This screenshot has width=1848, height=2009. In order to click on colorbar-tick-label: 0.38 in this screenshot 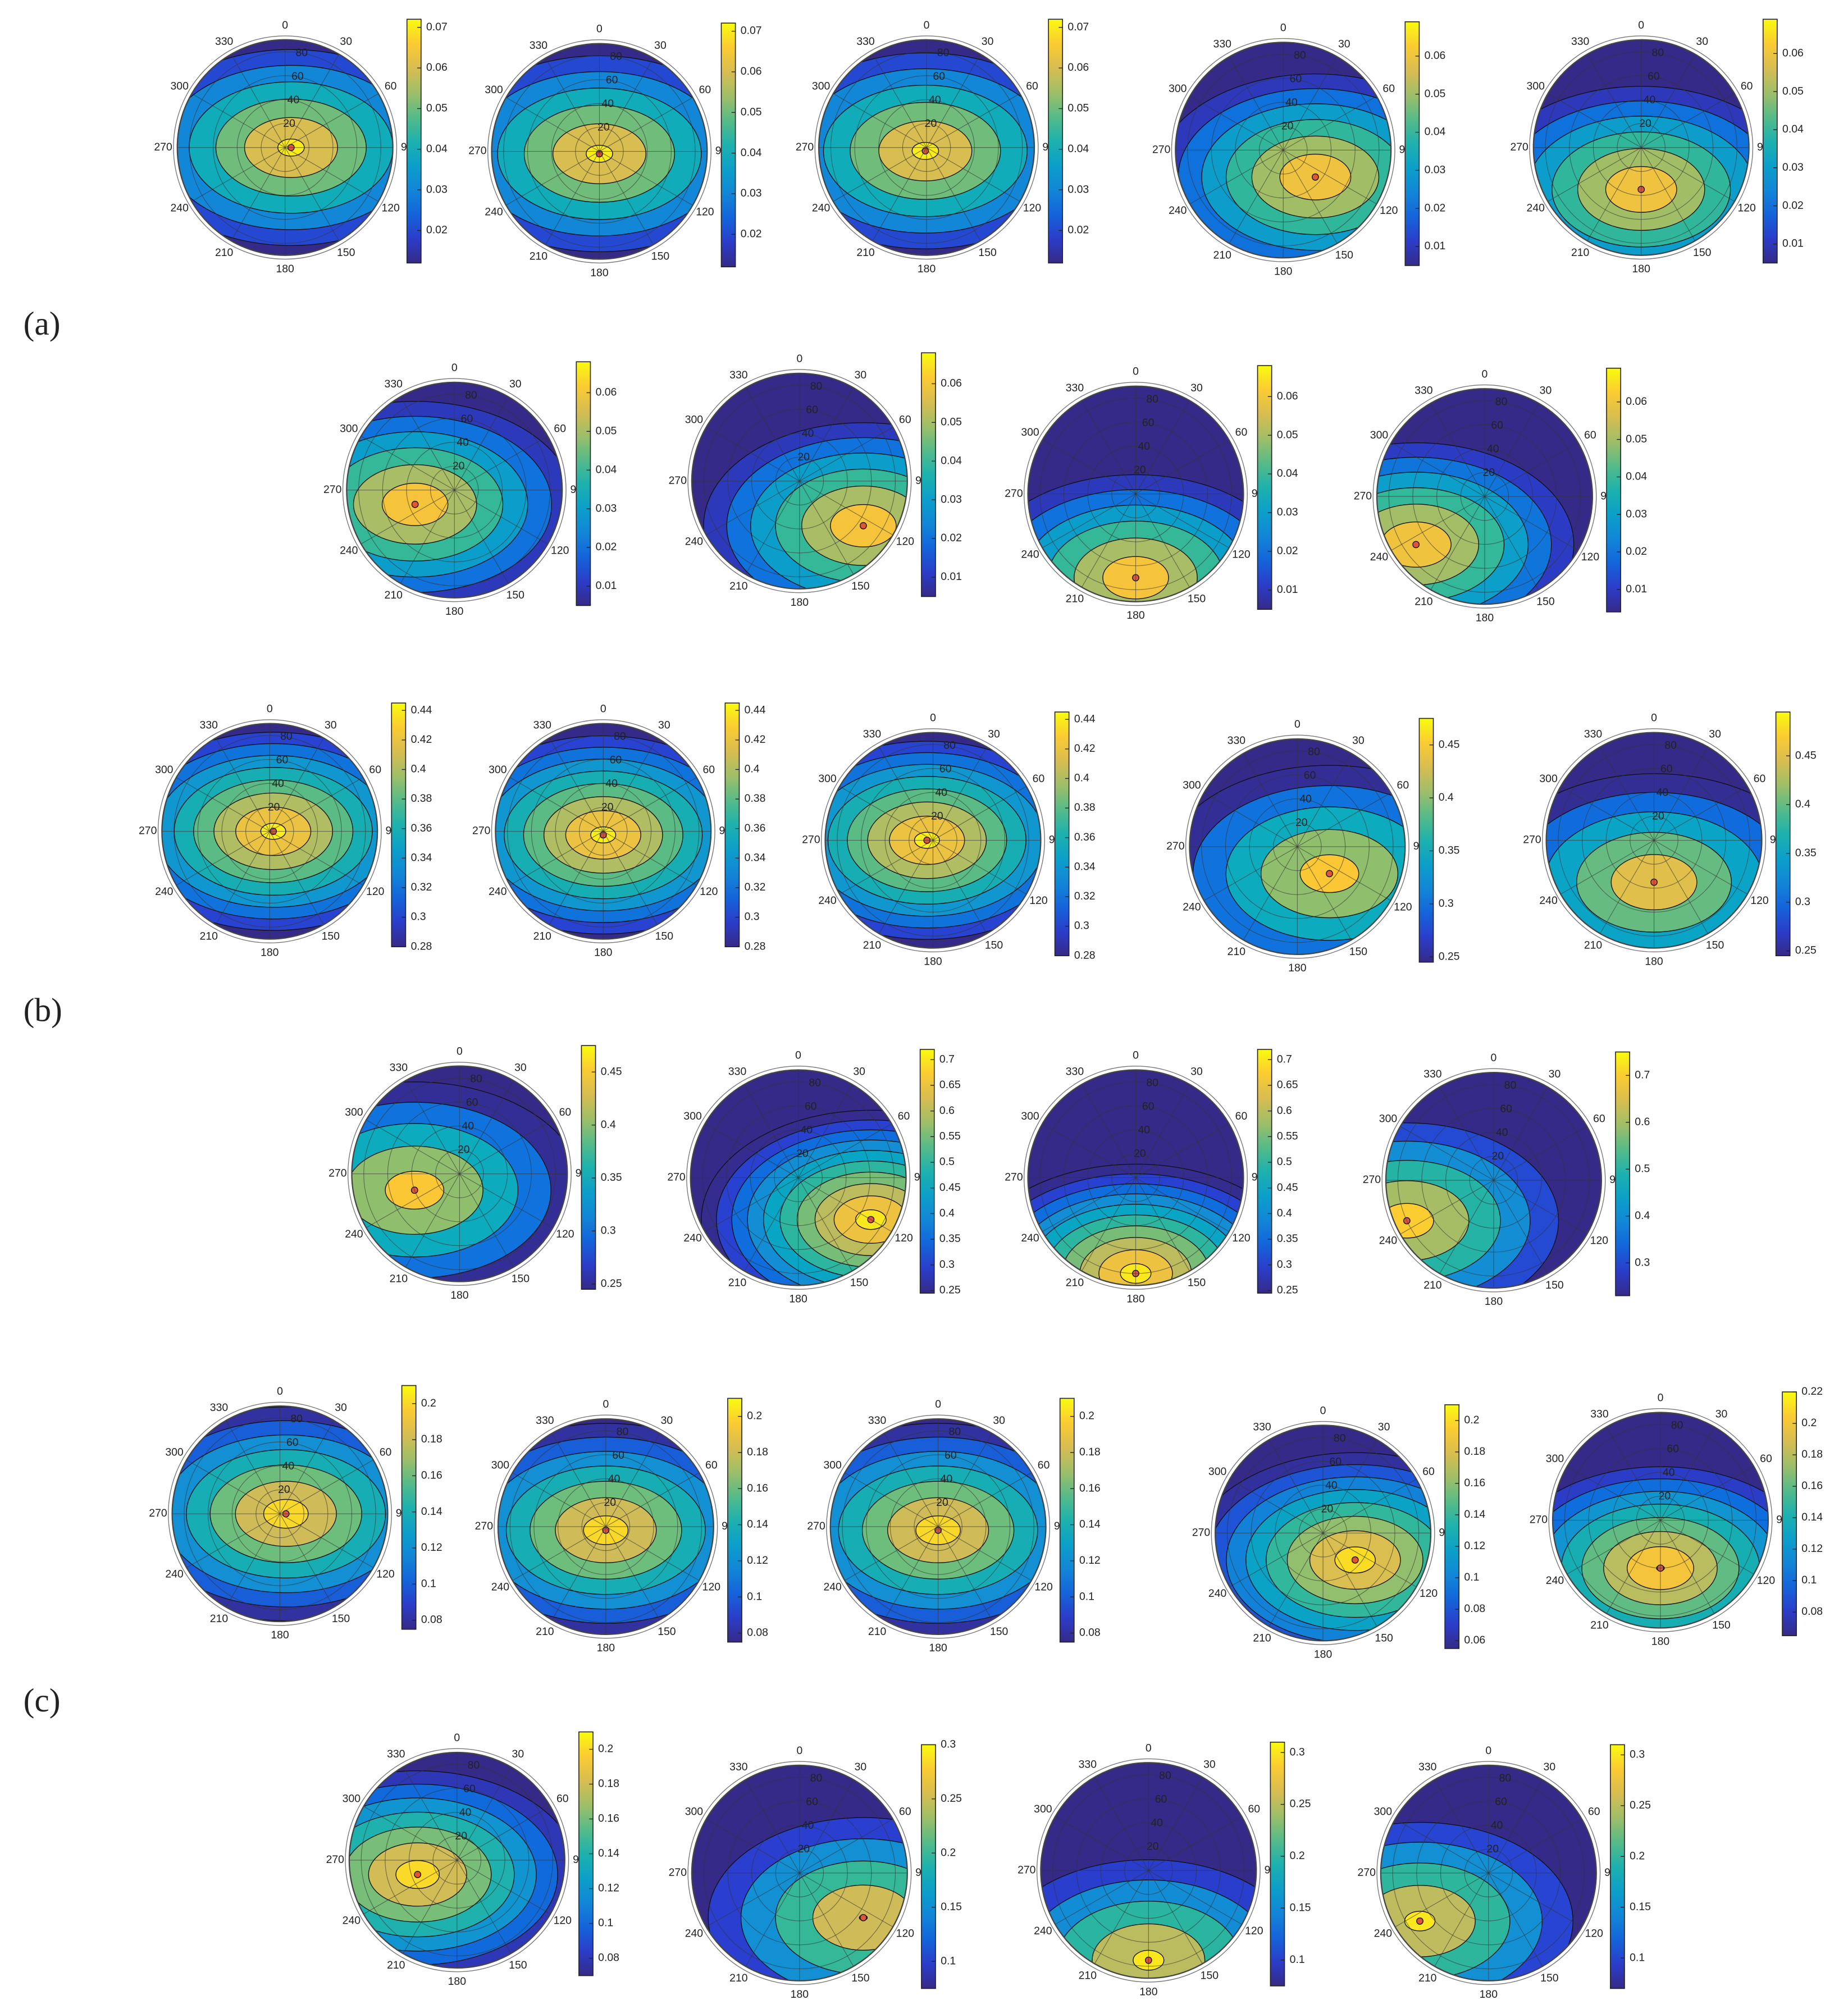, I will do `click(421, 798)`.